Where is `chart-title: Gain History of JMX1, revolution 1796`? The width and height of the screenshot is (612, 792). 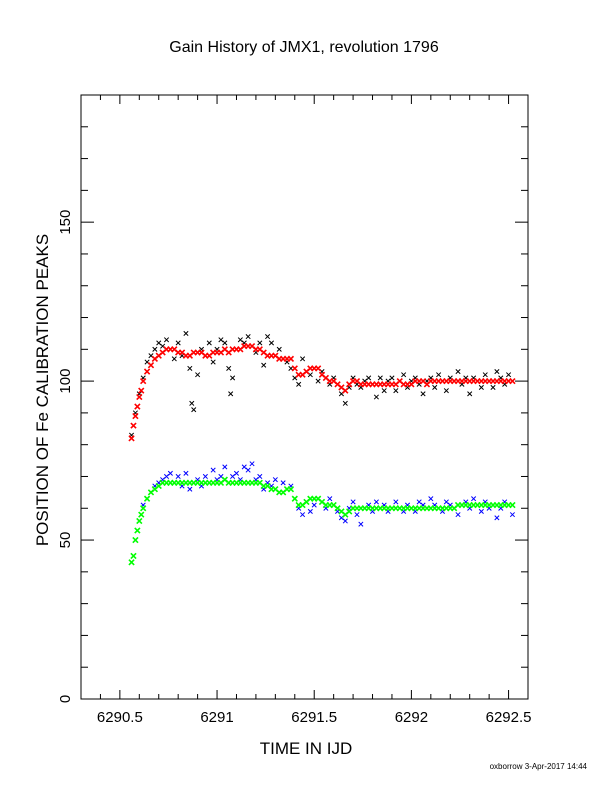
chart-title: Gain History of JMX1, revolution 1796 is located at coordinates (304, 47).